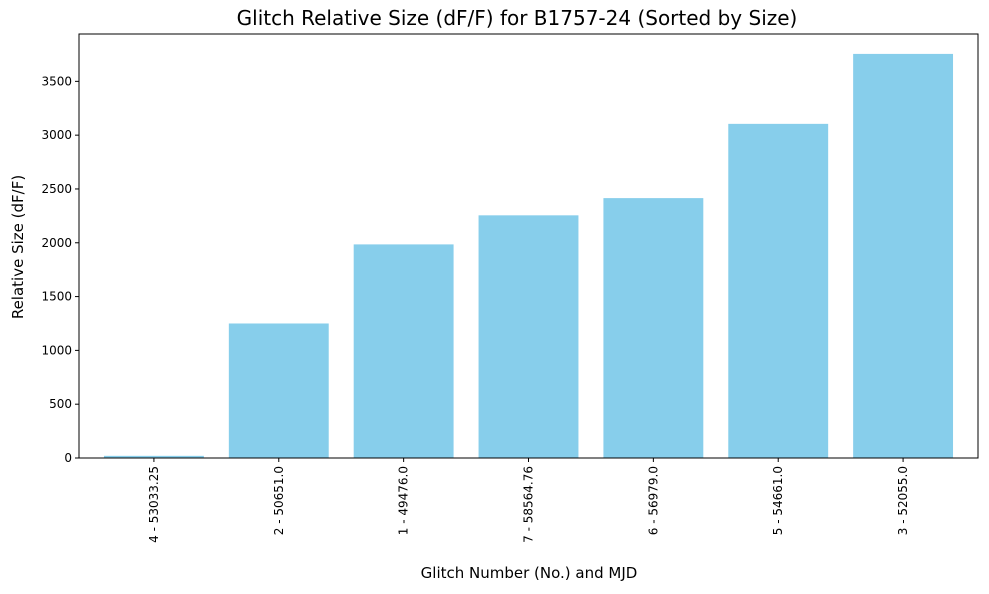 Image resolution: width=989 pixels, height=594 pixels. What do you see at coordinates (903, 500) in the screenshot?
I see `x-tick-label: 3 - 52055.0` at bounding box center [903, 500].